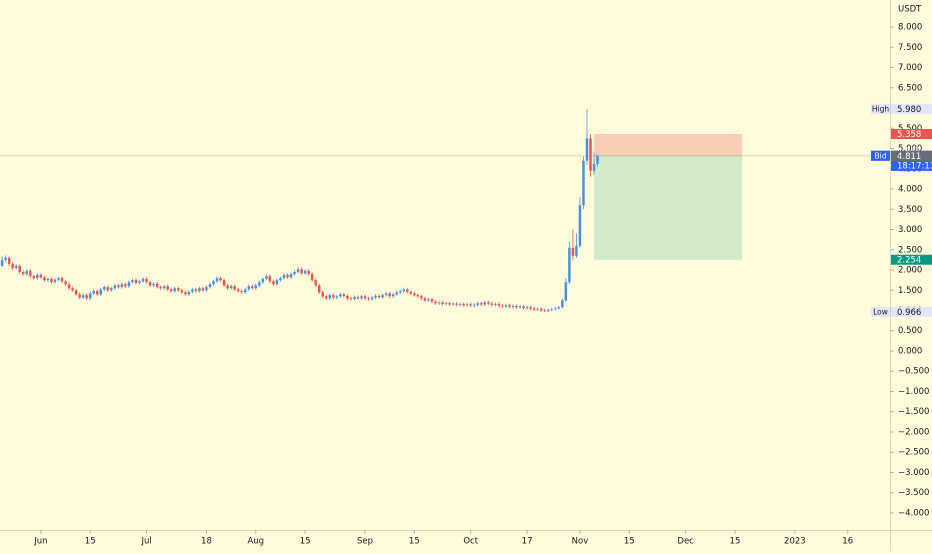 The image size is (932, 554). I want to click on price-tag: Bid, so click(881, 155).